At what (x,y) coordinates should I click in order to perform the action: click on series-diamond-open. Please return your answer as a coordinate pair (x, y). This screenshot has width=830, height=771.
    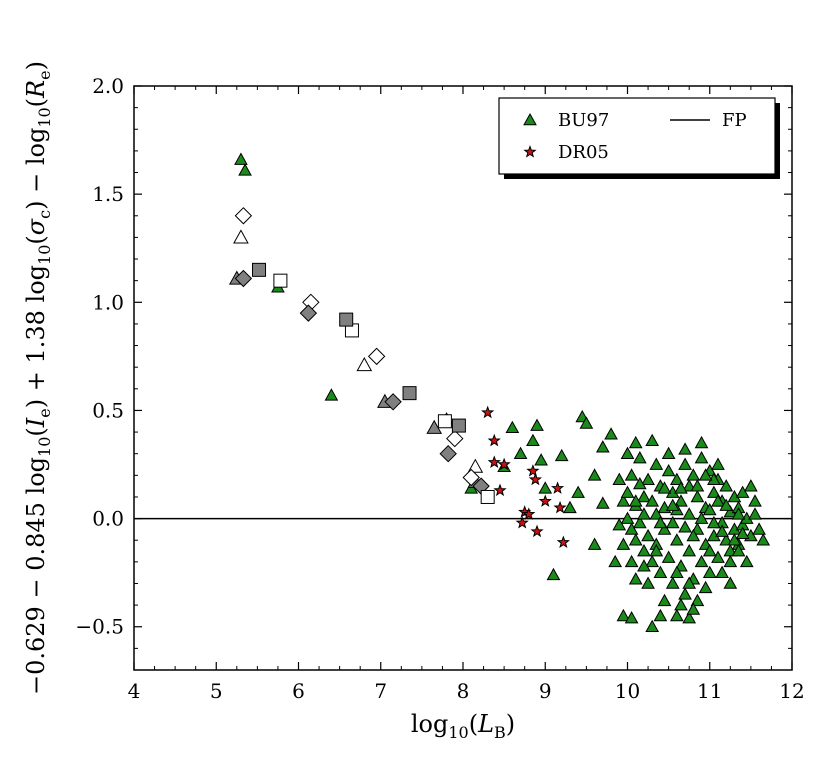
    Looking at the image, I should click on (357, 347).